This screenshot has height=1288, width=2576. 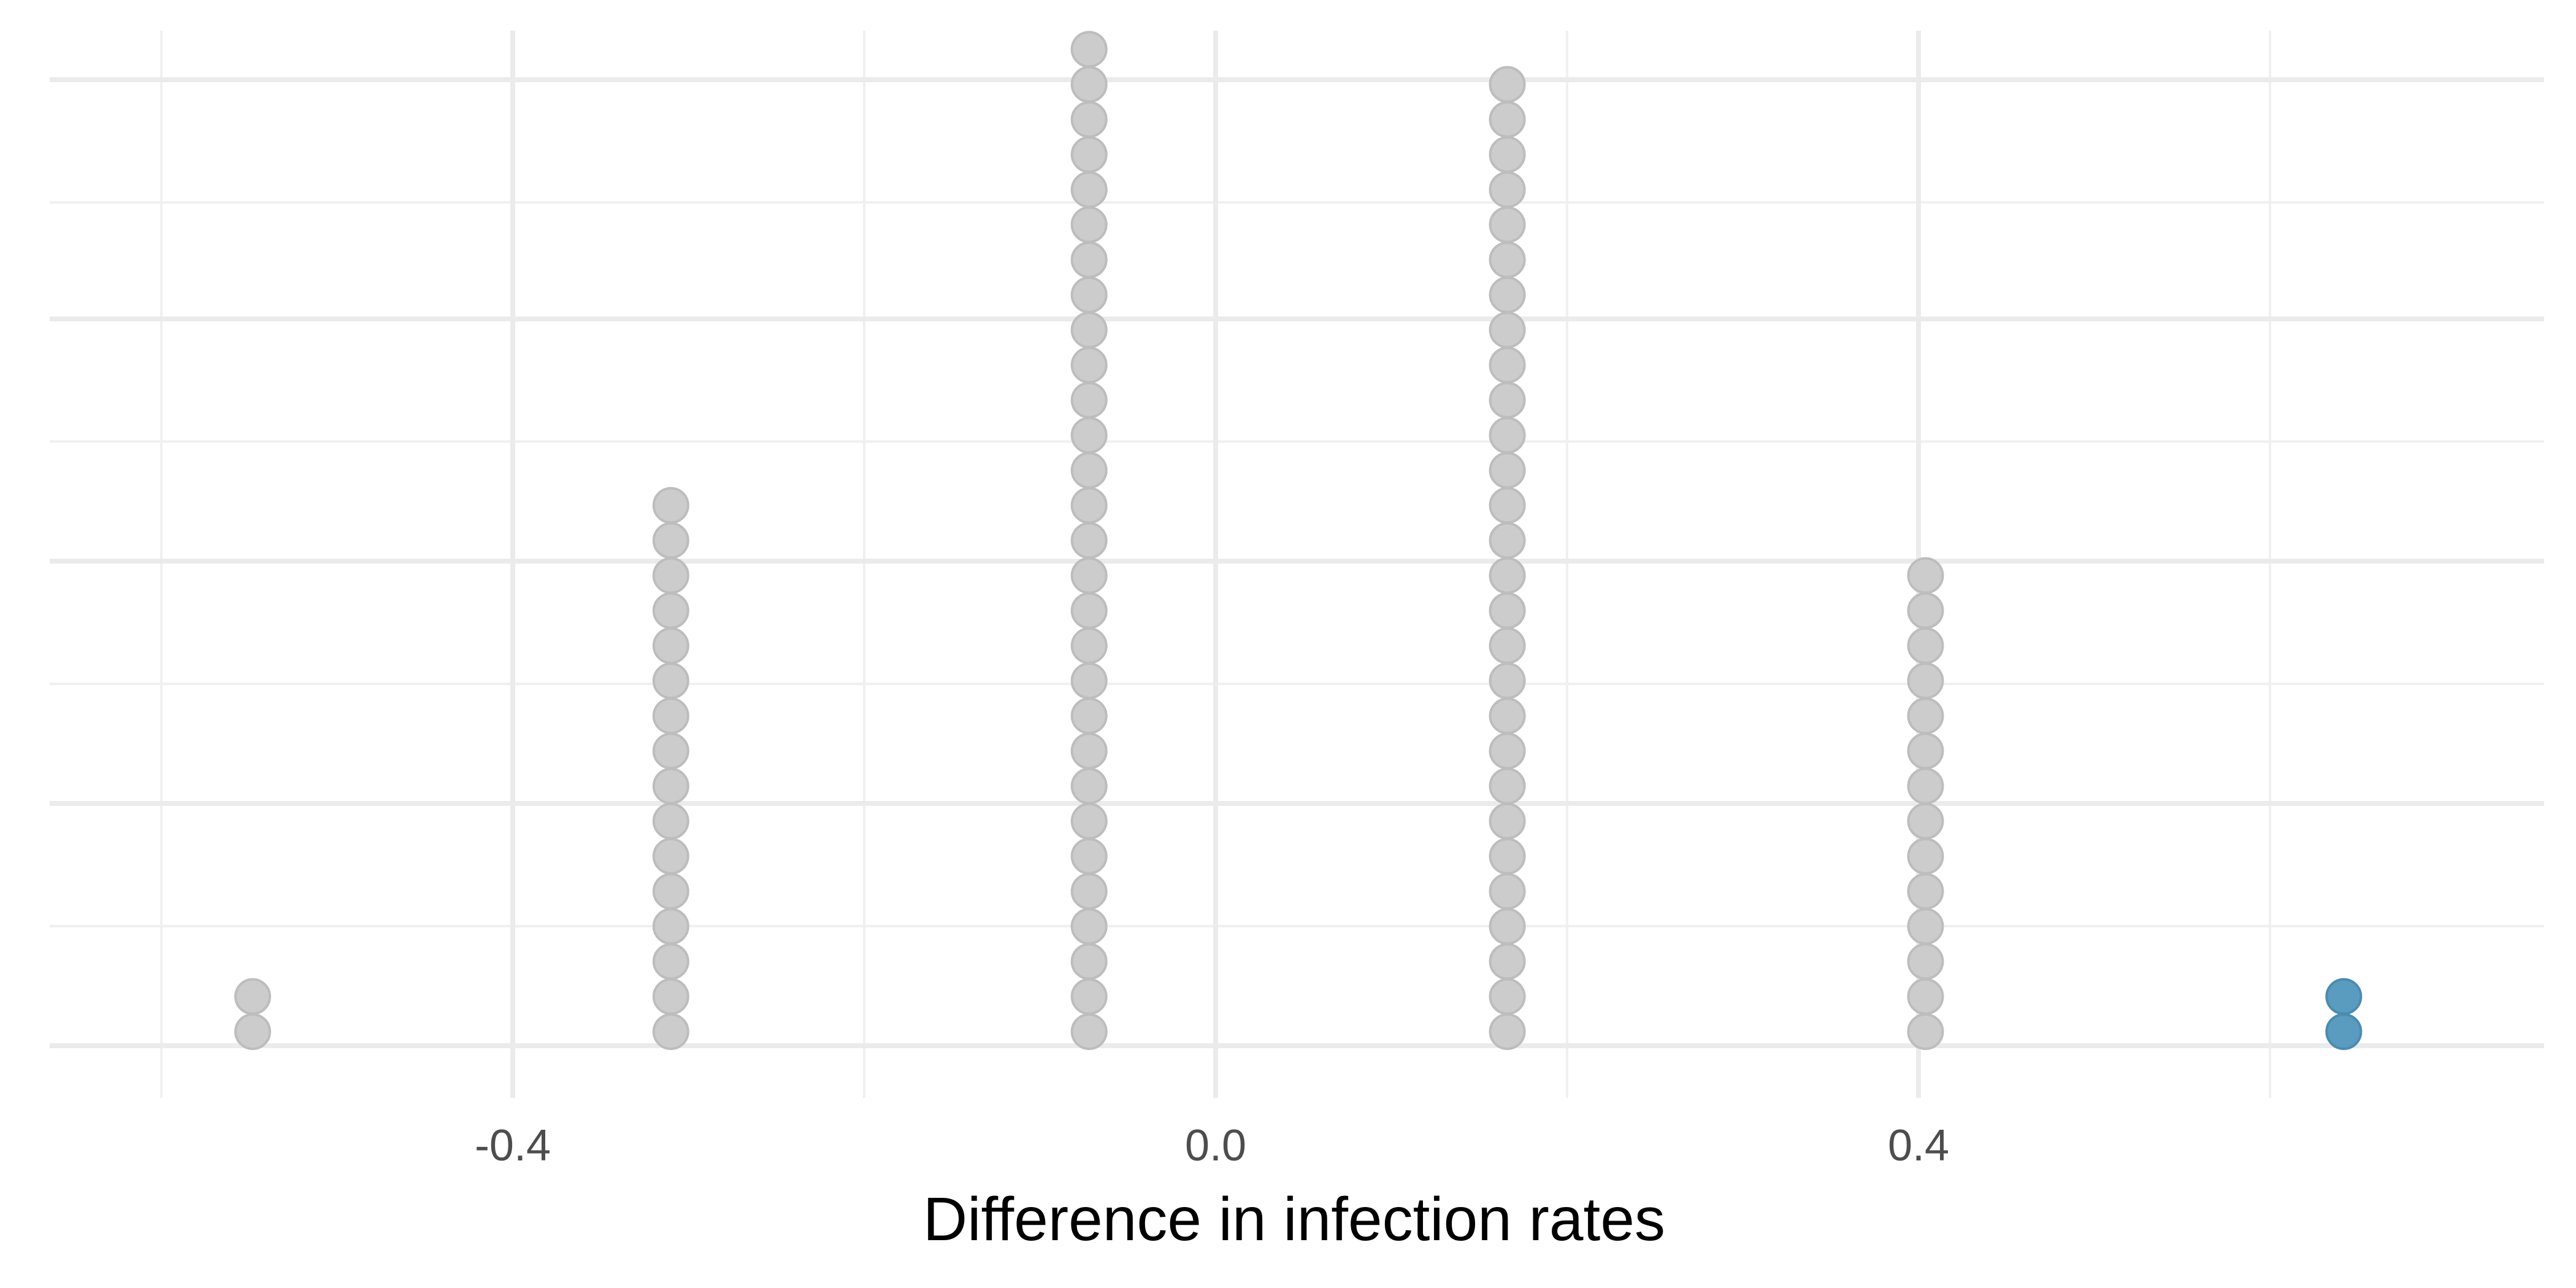 What do you see at coordinates (513, 1145) in the screenshot?
I see `x-tick-label: -0.4` at bounding box center [513, 1145].